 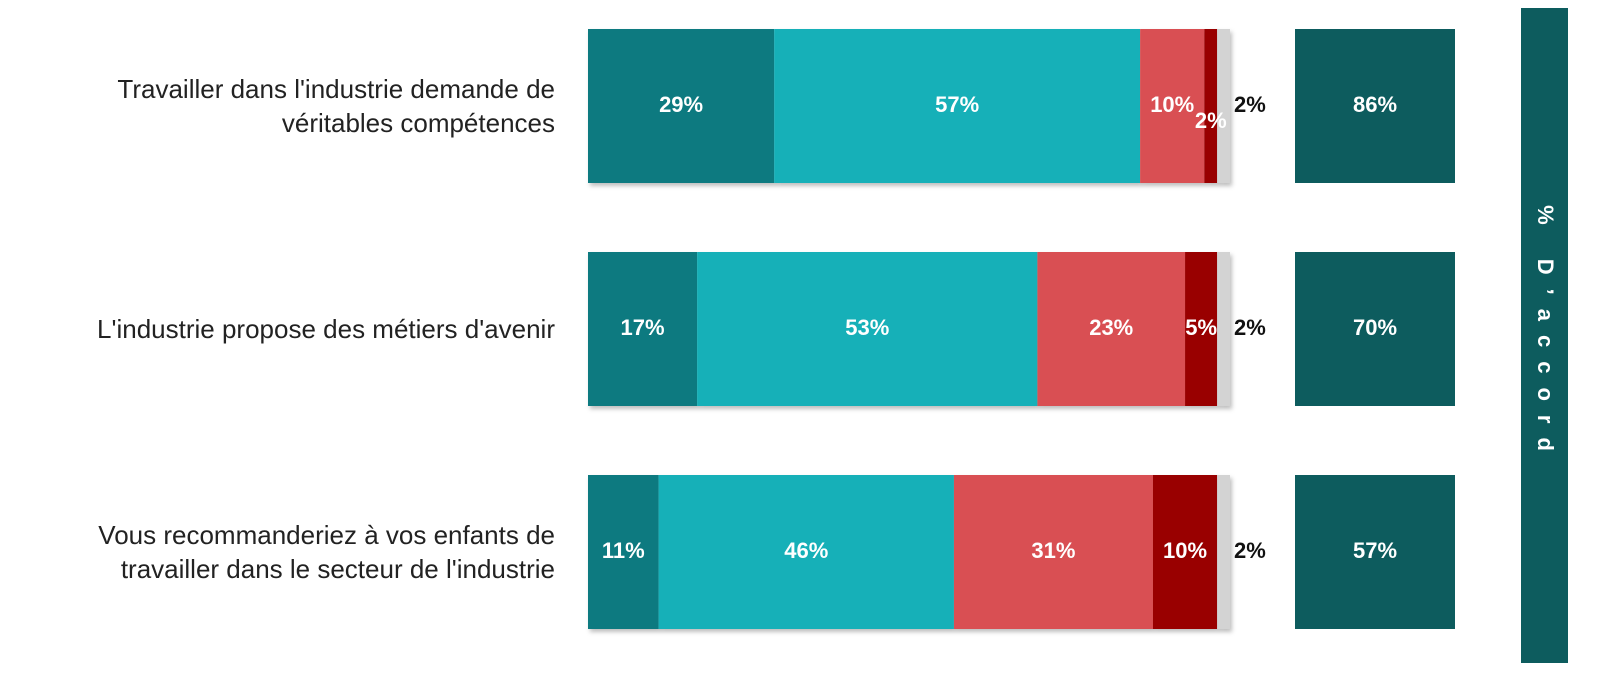 I want to click on value-label: 46%, so click(x=806, y=550).